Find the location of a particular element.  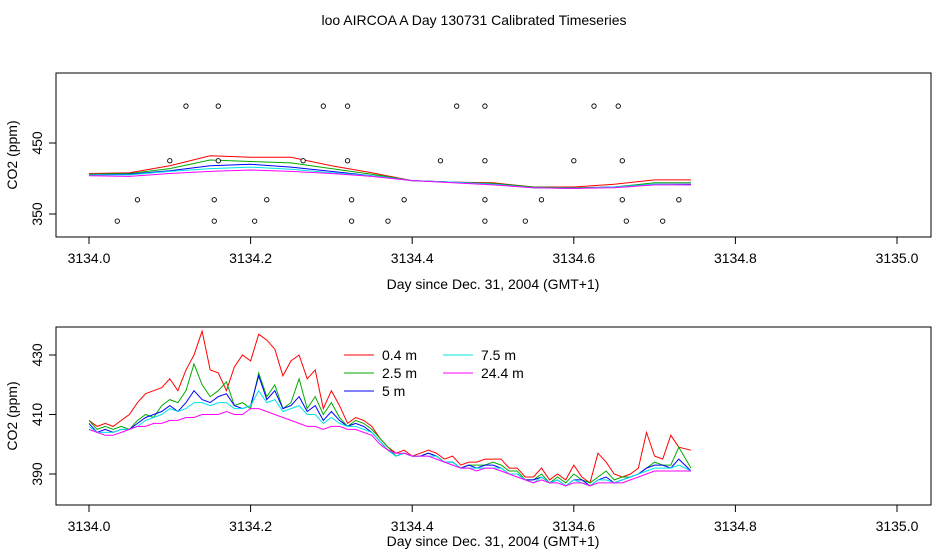

legend-label: 7.5 m is located at coordinates (498, 355).